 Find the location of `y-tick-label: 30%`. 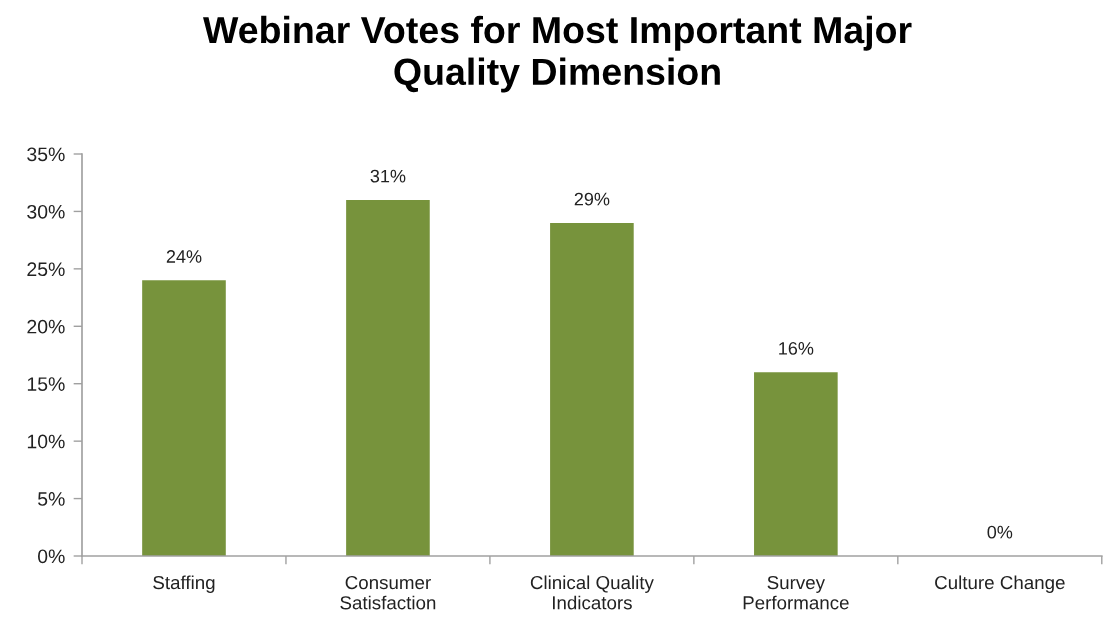

y-tick-label: 30% is located at coordinates (46, 211).